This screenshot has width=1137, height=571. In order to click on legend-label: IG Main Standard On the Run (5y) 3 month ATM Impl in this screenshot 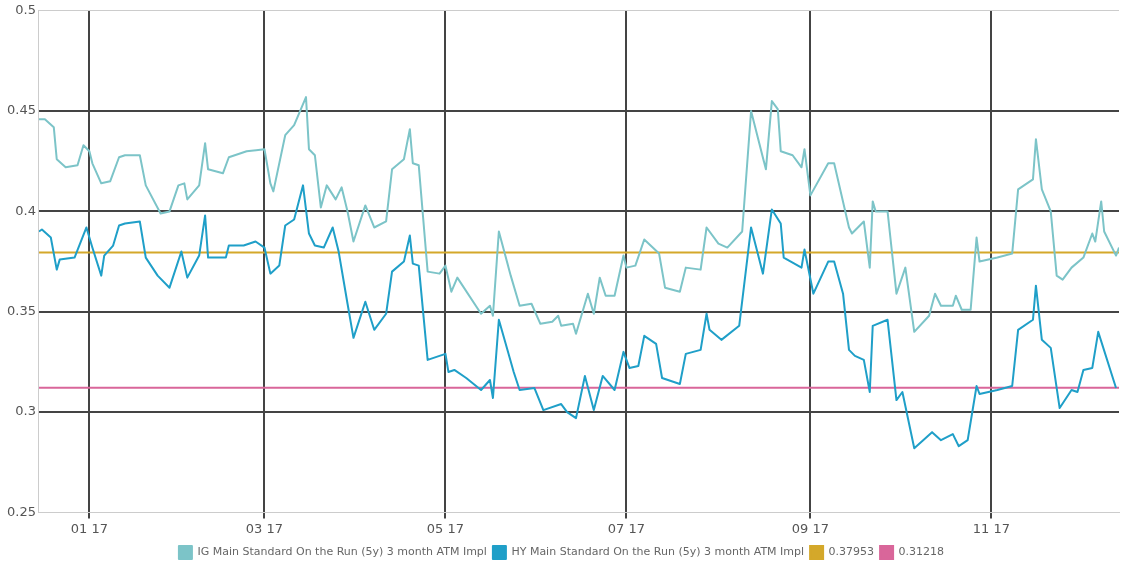, I will do `click(342, 552)`.